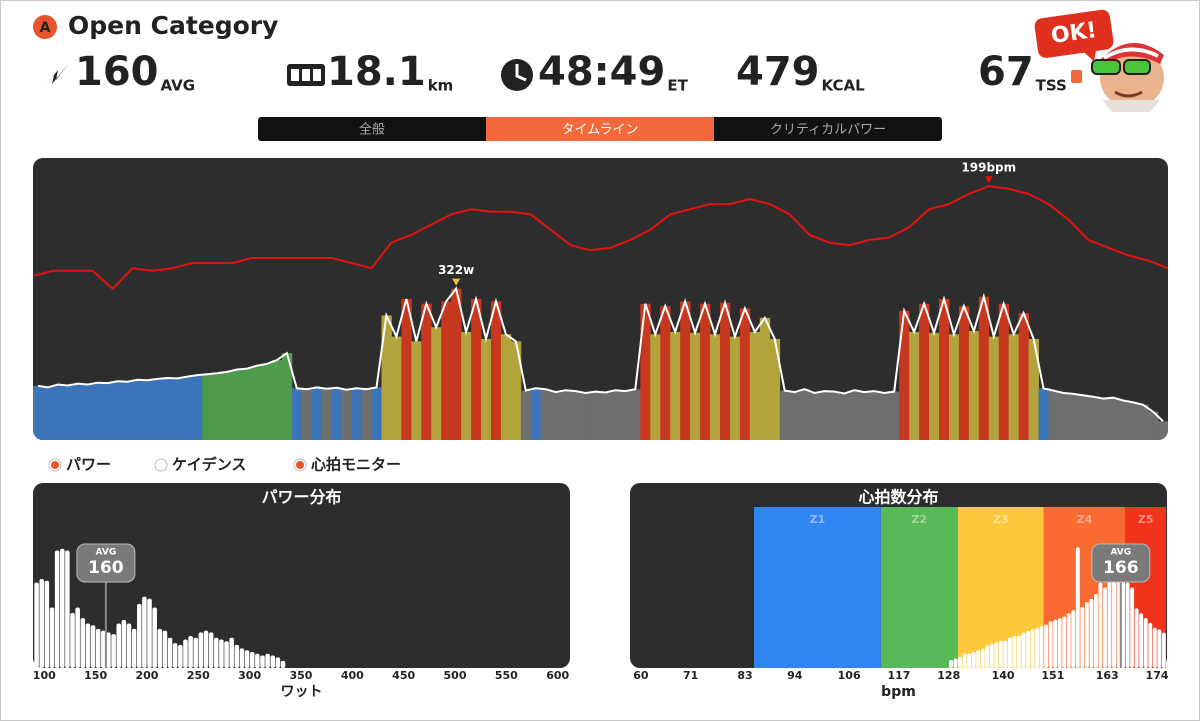  I want to click on x-tick-label: 71, so click(690, 675).